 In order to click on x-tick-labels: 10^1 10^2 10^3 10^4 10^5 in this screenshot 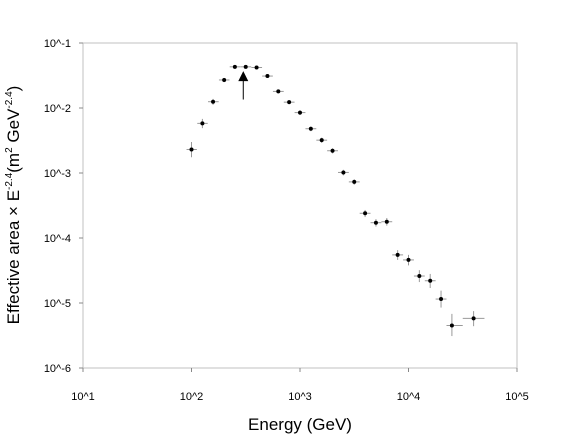, I will do `click(300, 397)`.